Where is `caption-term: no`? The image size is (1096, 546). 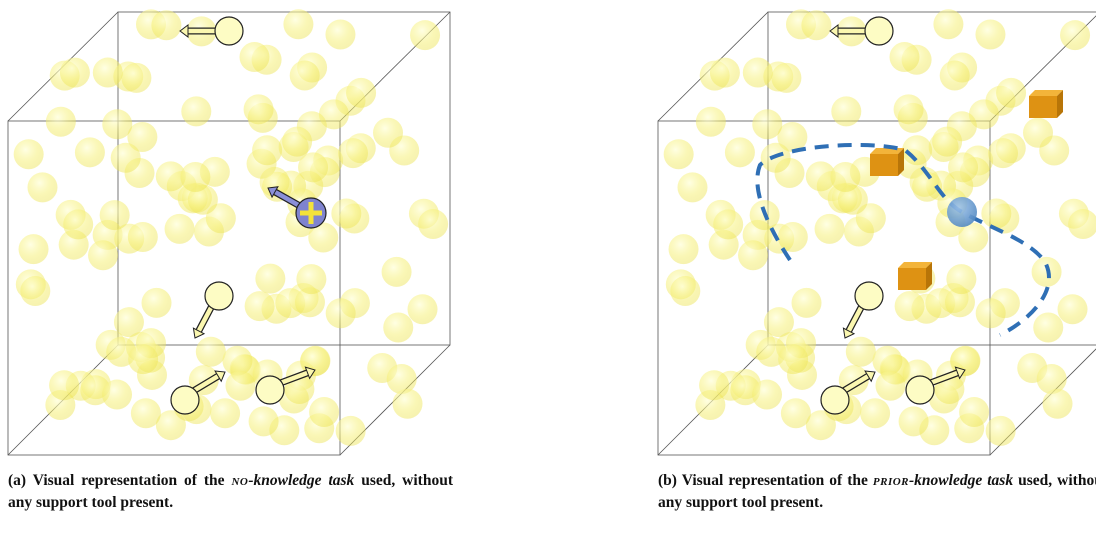
caption-term: no is located at coordinates (240, 480).